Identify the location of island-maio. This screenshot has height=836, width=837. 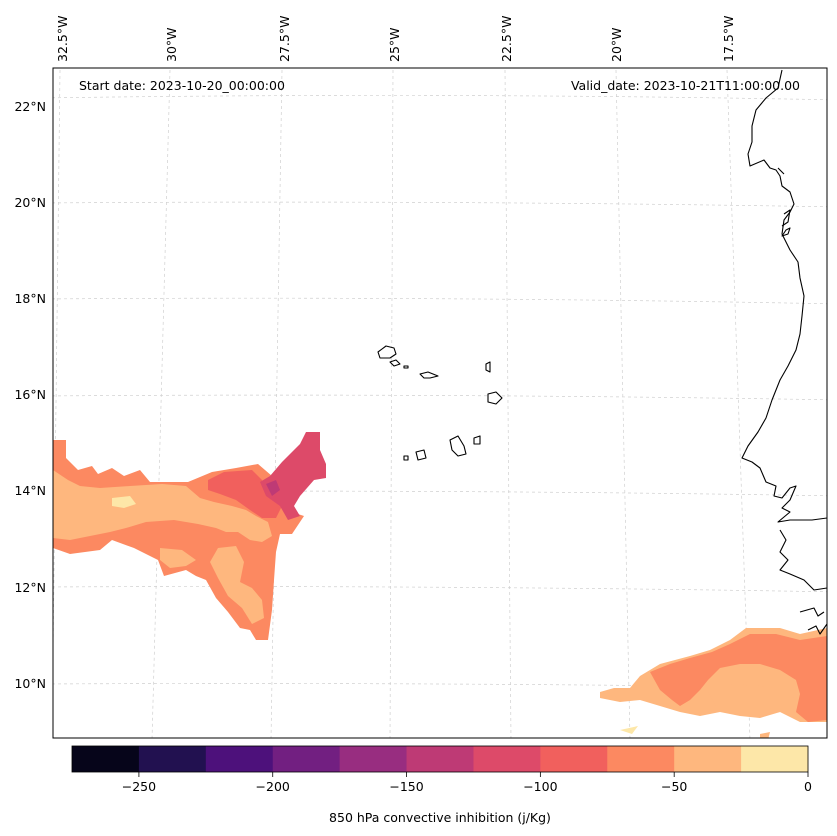
(477, 440).